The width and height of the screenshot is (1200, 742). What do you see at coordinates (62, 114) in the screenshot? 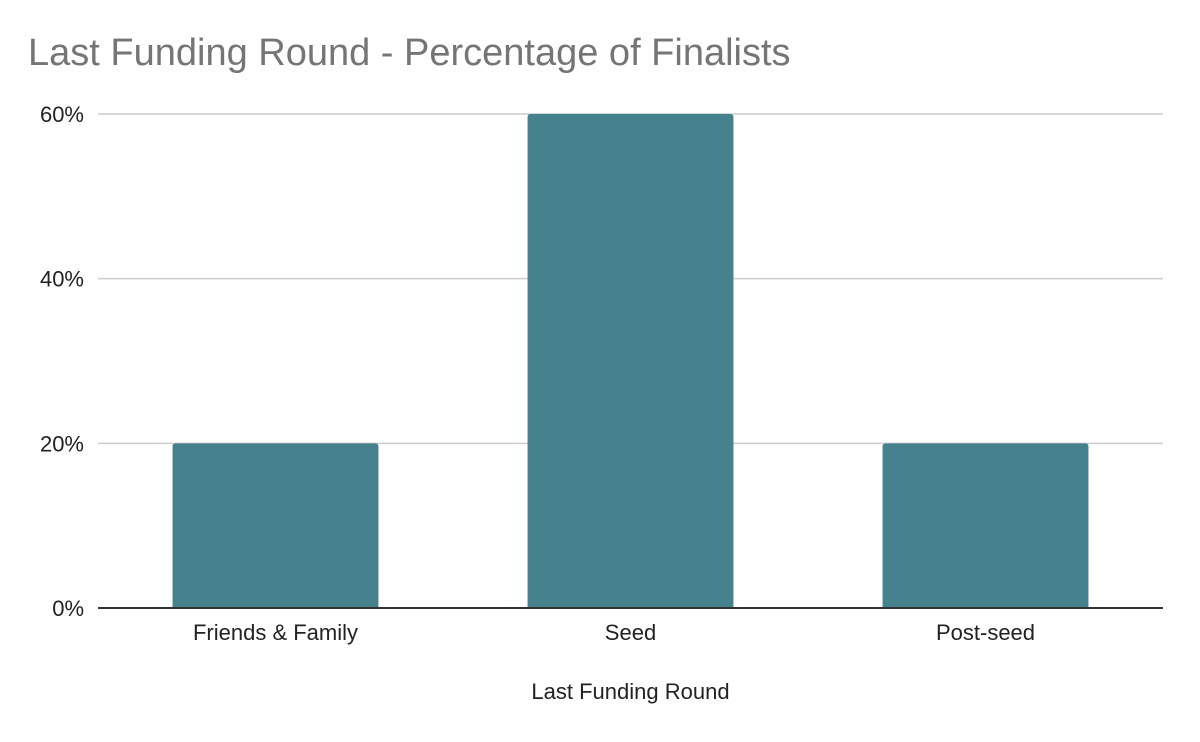
I see `y-tick-label-60: 60%` at bounding box center [62, 114].